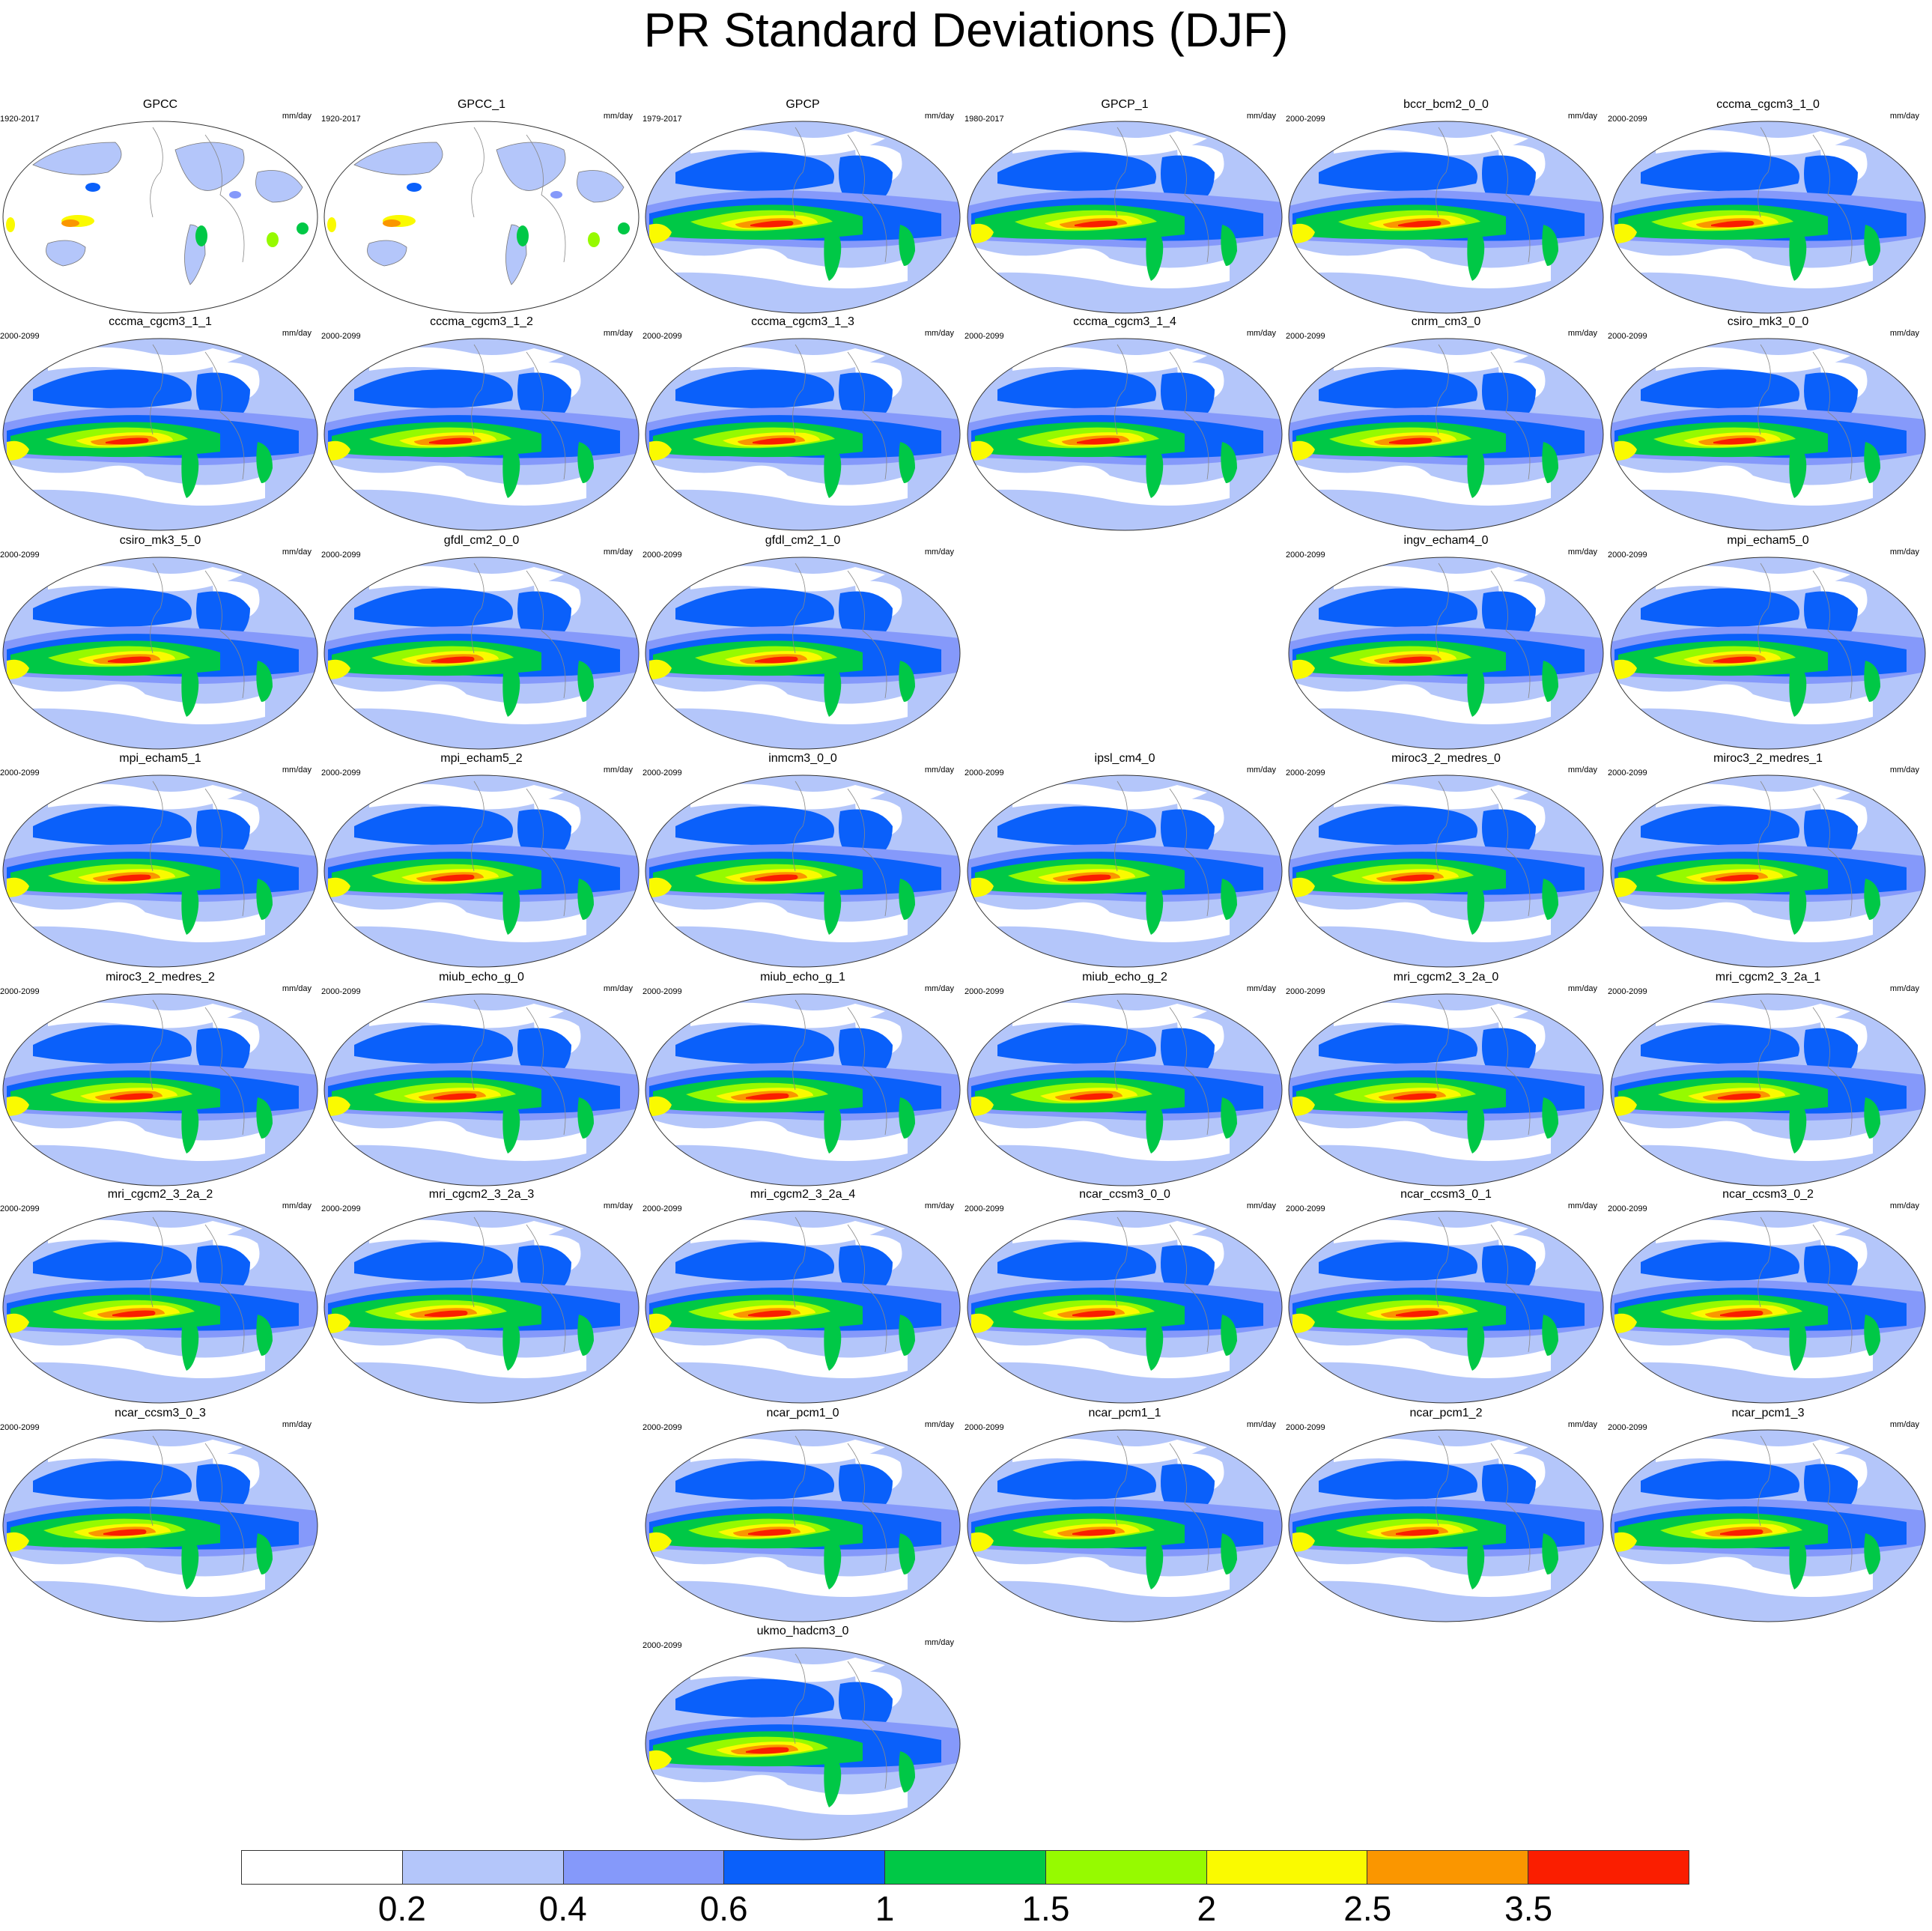  Describe the element at coordinates (481, 104) in the screenshot. I see `panel-title: GPCC_1` at that location.